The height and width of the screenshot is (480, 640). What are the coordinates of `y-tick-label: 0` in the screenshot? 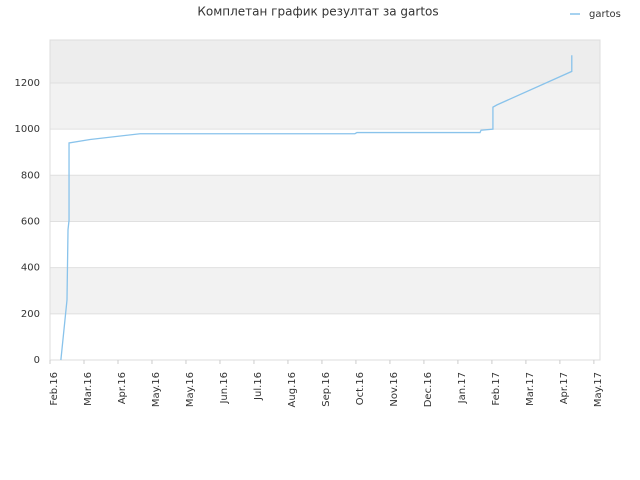 It's located at (37, 360).